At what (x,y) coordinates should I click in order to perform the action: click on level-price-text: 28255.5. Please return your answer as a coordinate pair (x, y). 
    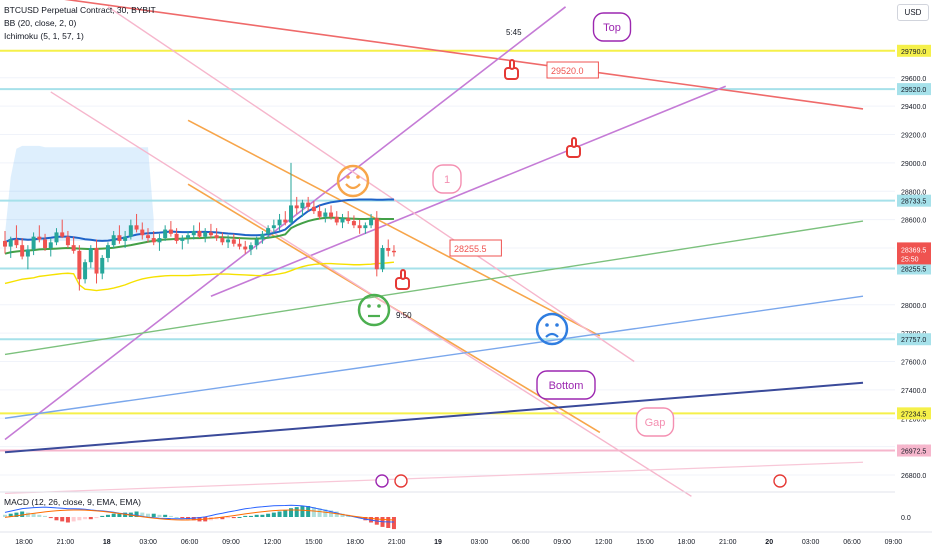
    Looking at the image, I should click on (913, 270).